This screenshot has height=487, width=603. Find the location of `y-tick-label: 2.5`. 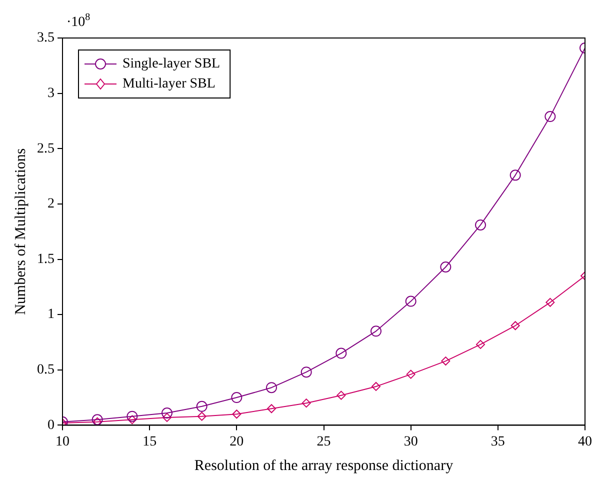

y-tick-label: 2.5 is located at coordinates (45, 148).